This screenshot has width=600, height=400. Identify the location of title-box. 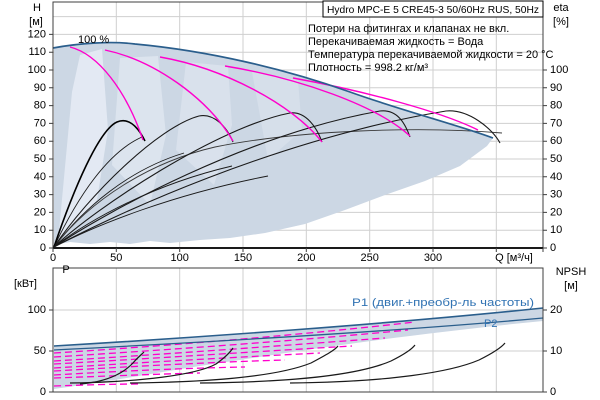
(433, 9).